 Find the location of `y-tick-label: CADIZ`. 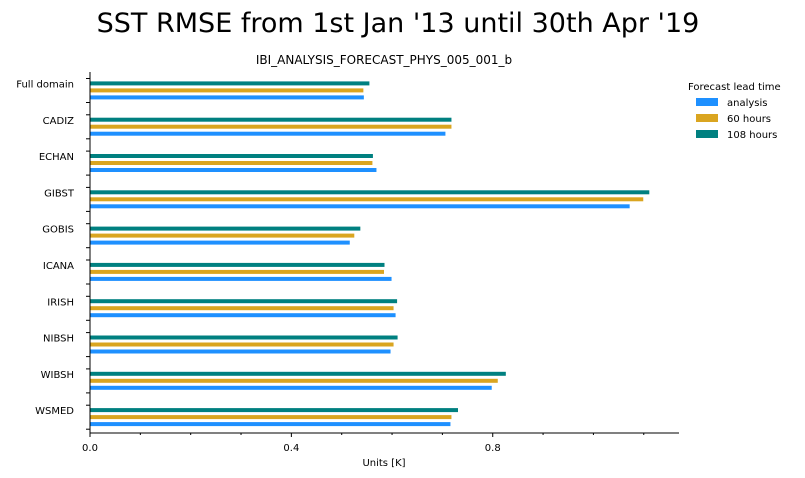

y-tick-label: CADIZ is located at coordinates (58, 121).